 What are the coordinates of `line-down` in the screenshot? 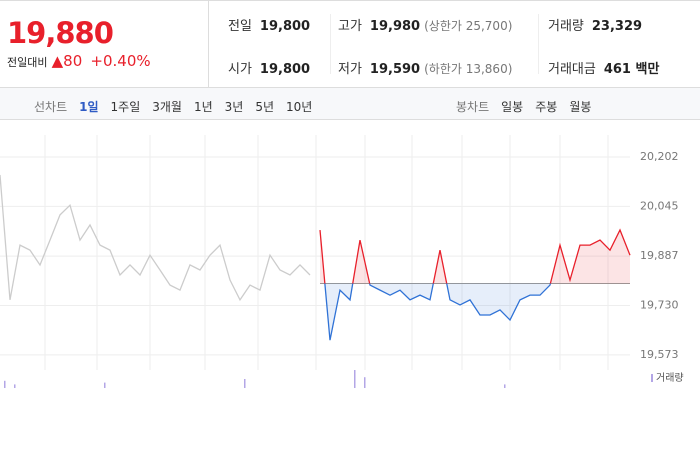 It's located at (438, 312).